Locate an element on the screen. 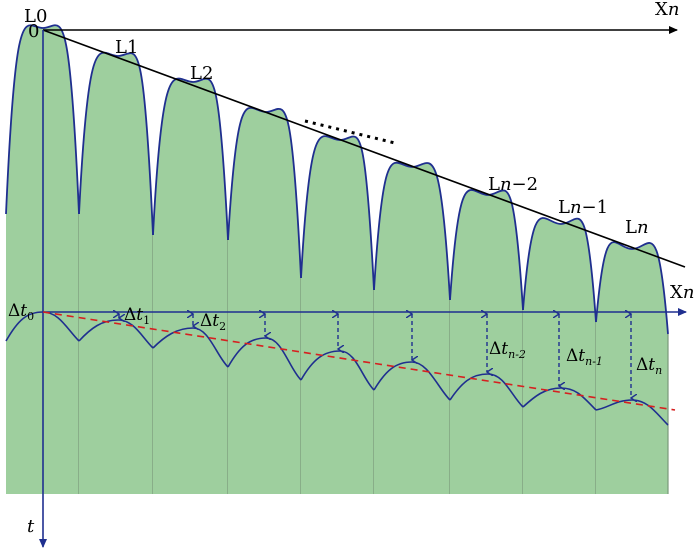 Image resolution: width=700 pixels, height=554 pixels. peak-label-Ln-2: Ln−2 is located at coordinates (513, 184).